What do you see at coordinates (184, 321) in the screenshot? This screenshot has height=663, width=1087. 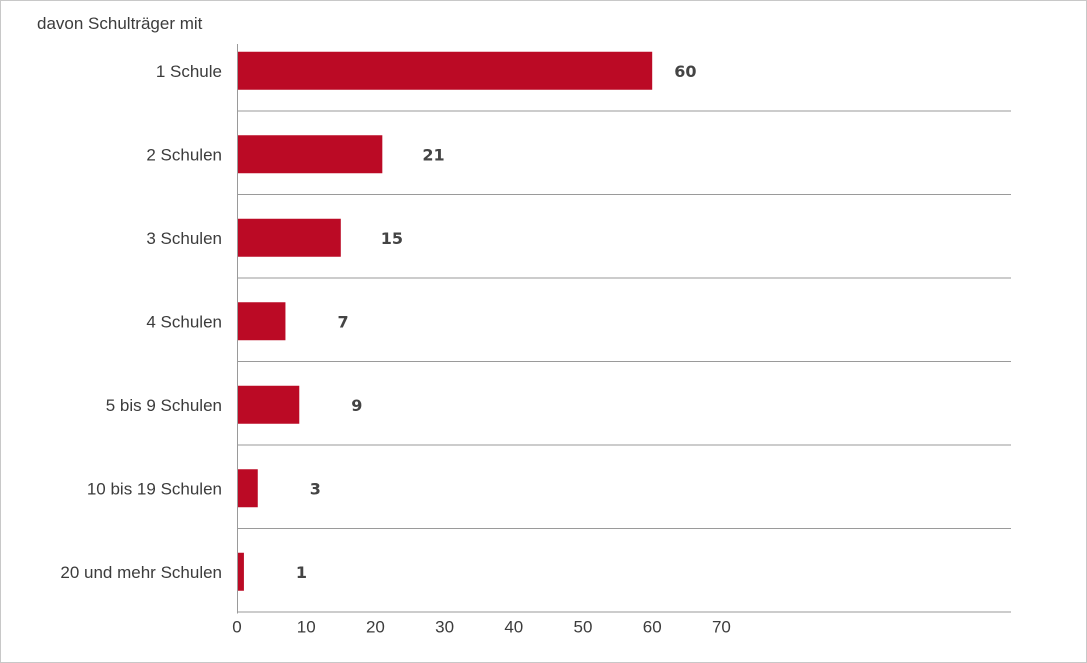 I see `category-label: 4 Schulen` at bounding box center [184, 321].